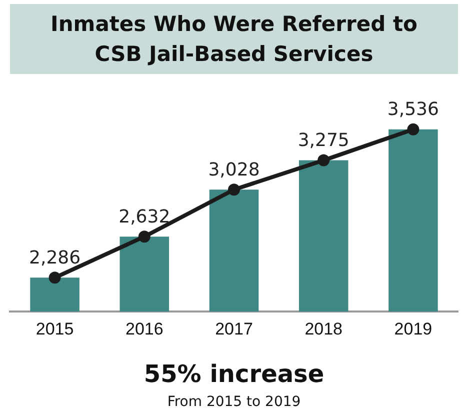  Describe the element at coordinates (324, 140) in the screenshot. I see `data-label: 3,275` at that location.